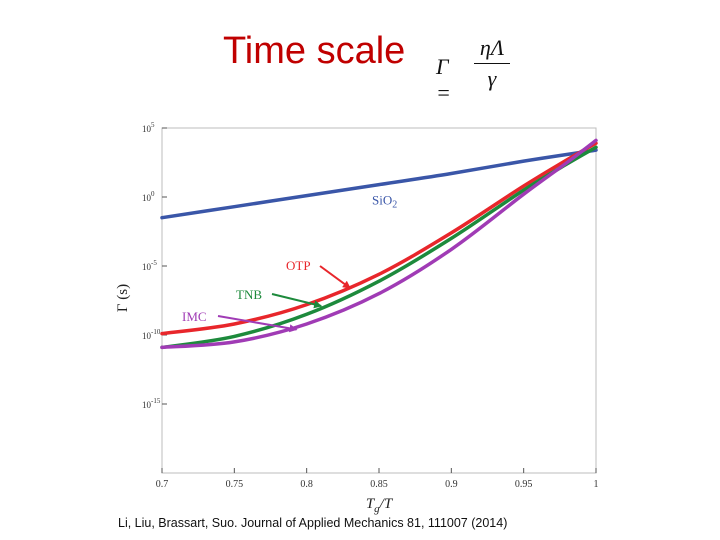 This screenshot has width=720, height=540. I want to click on formula-numerator: ηΛ, so click(492, 47).